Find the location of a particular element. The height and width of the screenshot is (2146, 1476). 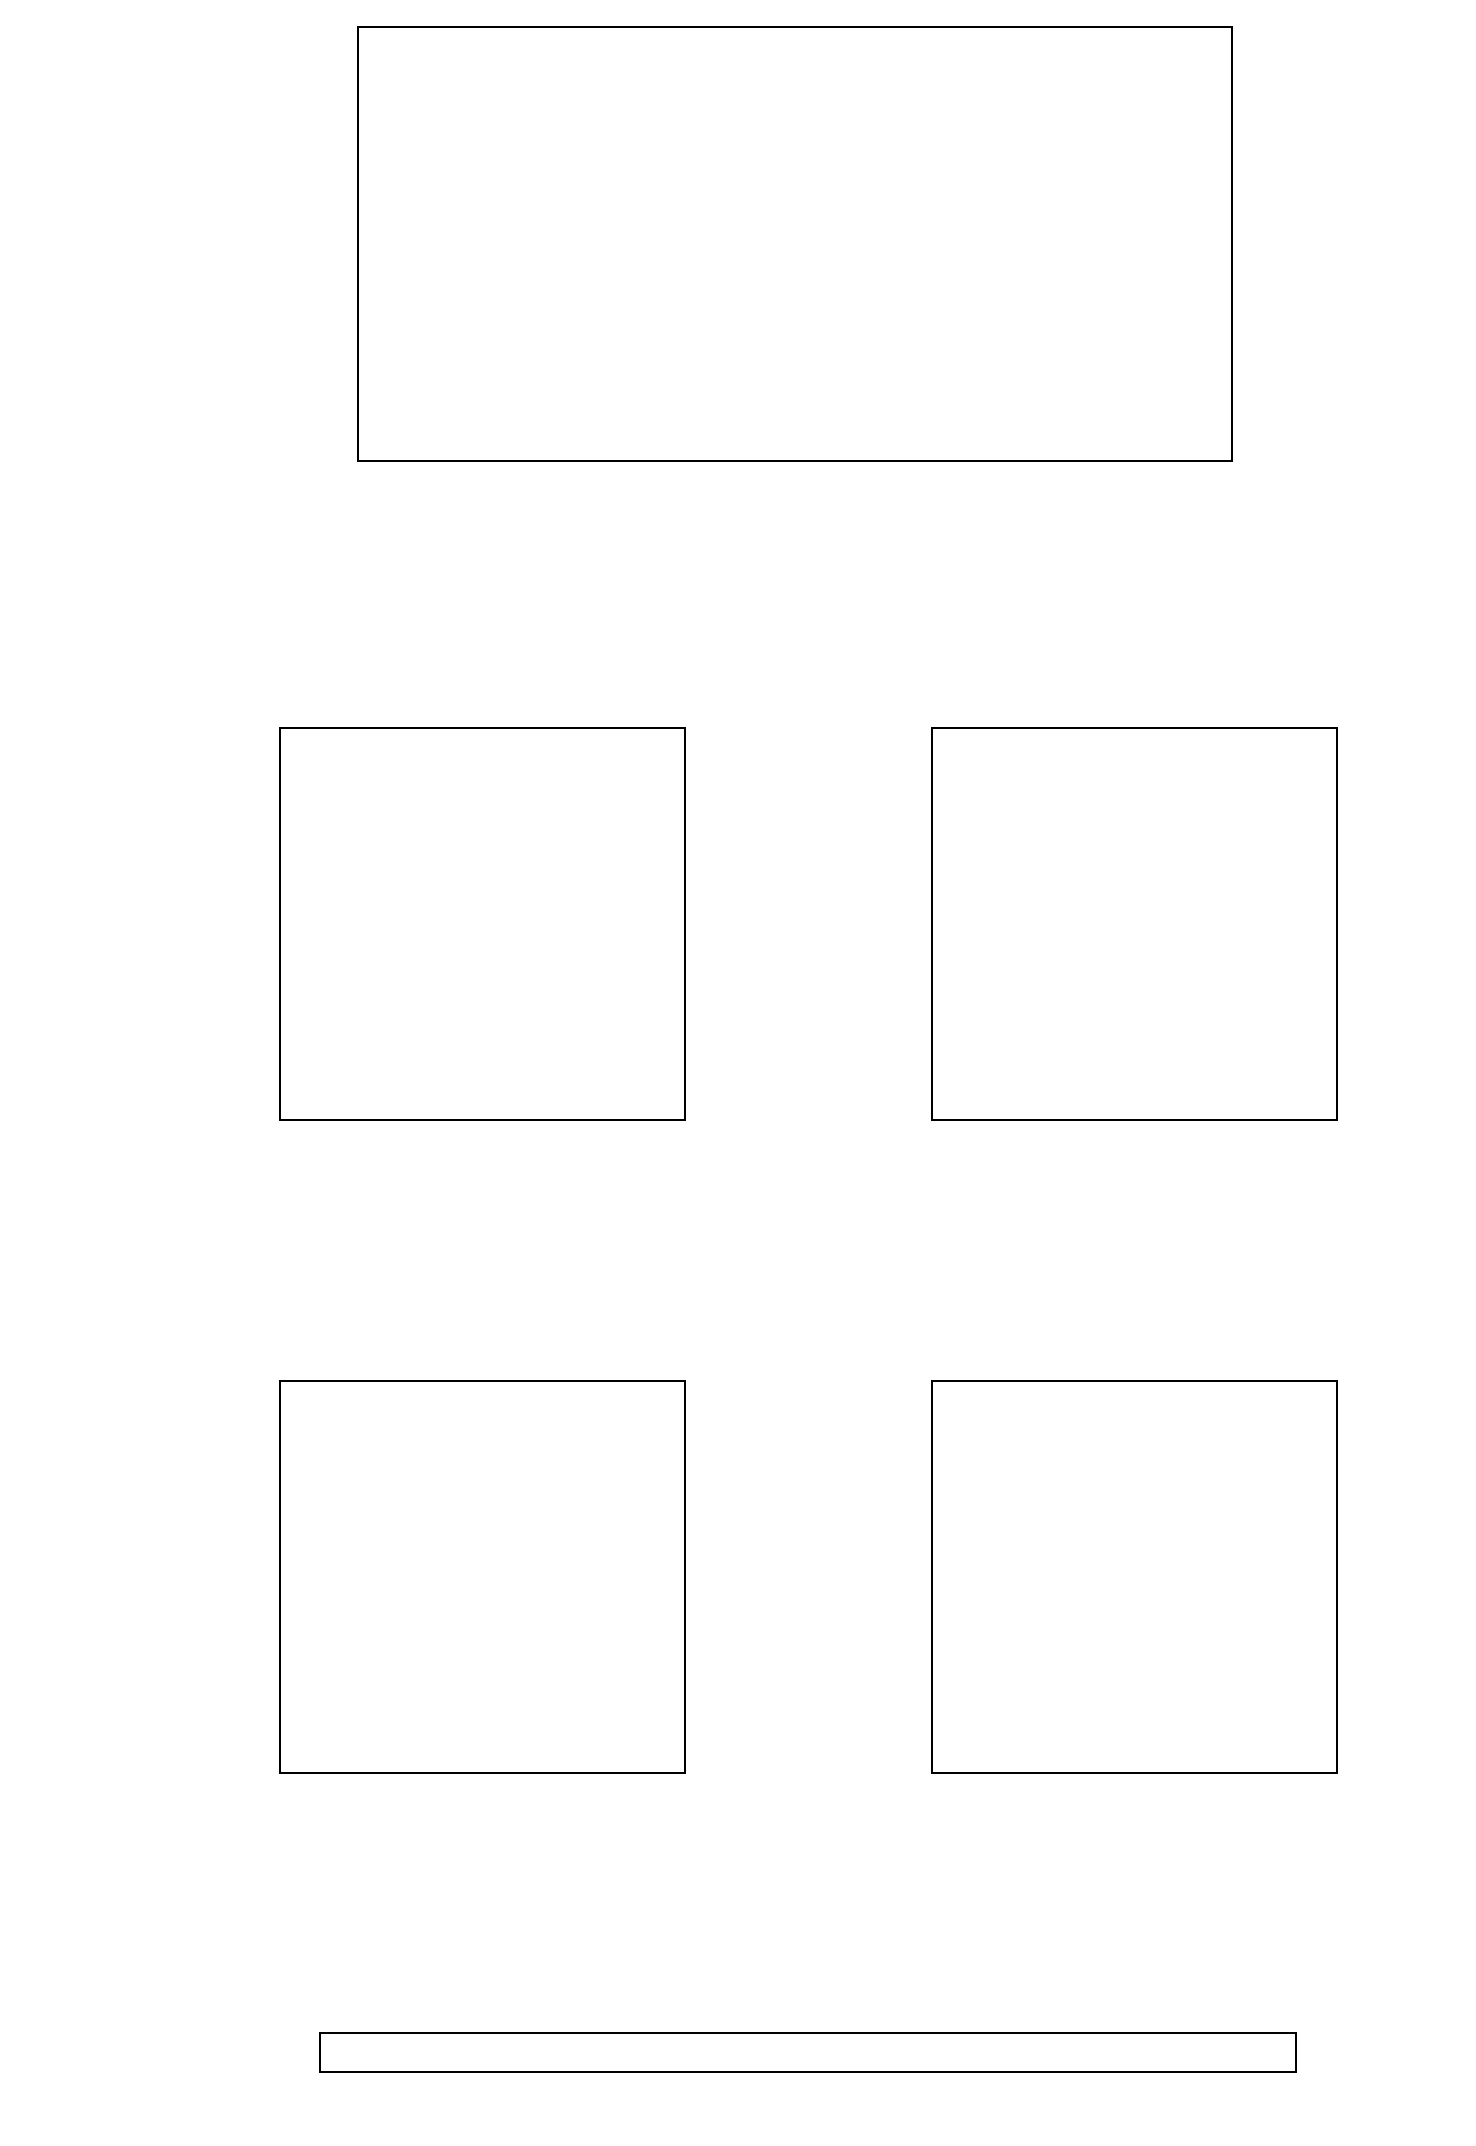

panel-a-ylabel is located at coordinates (200, 244).